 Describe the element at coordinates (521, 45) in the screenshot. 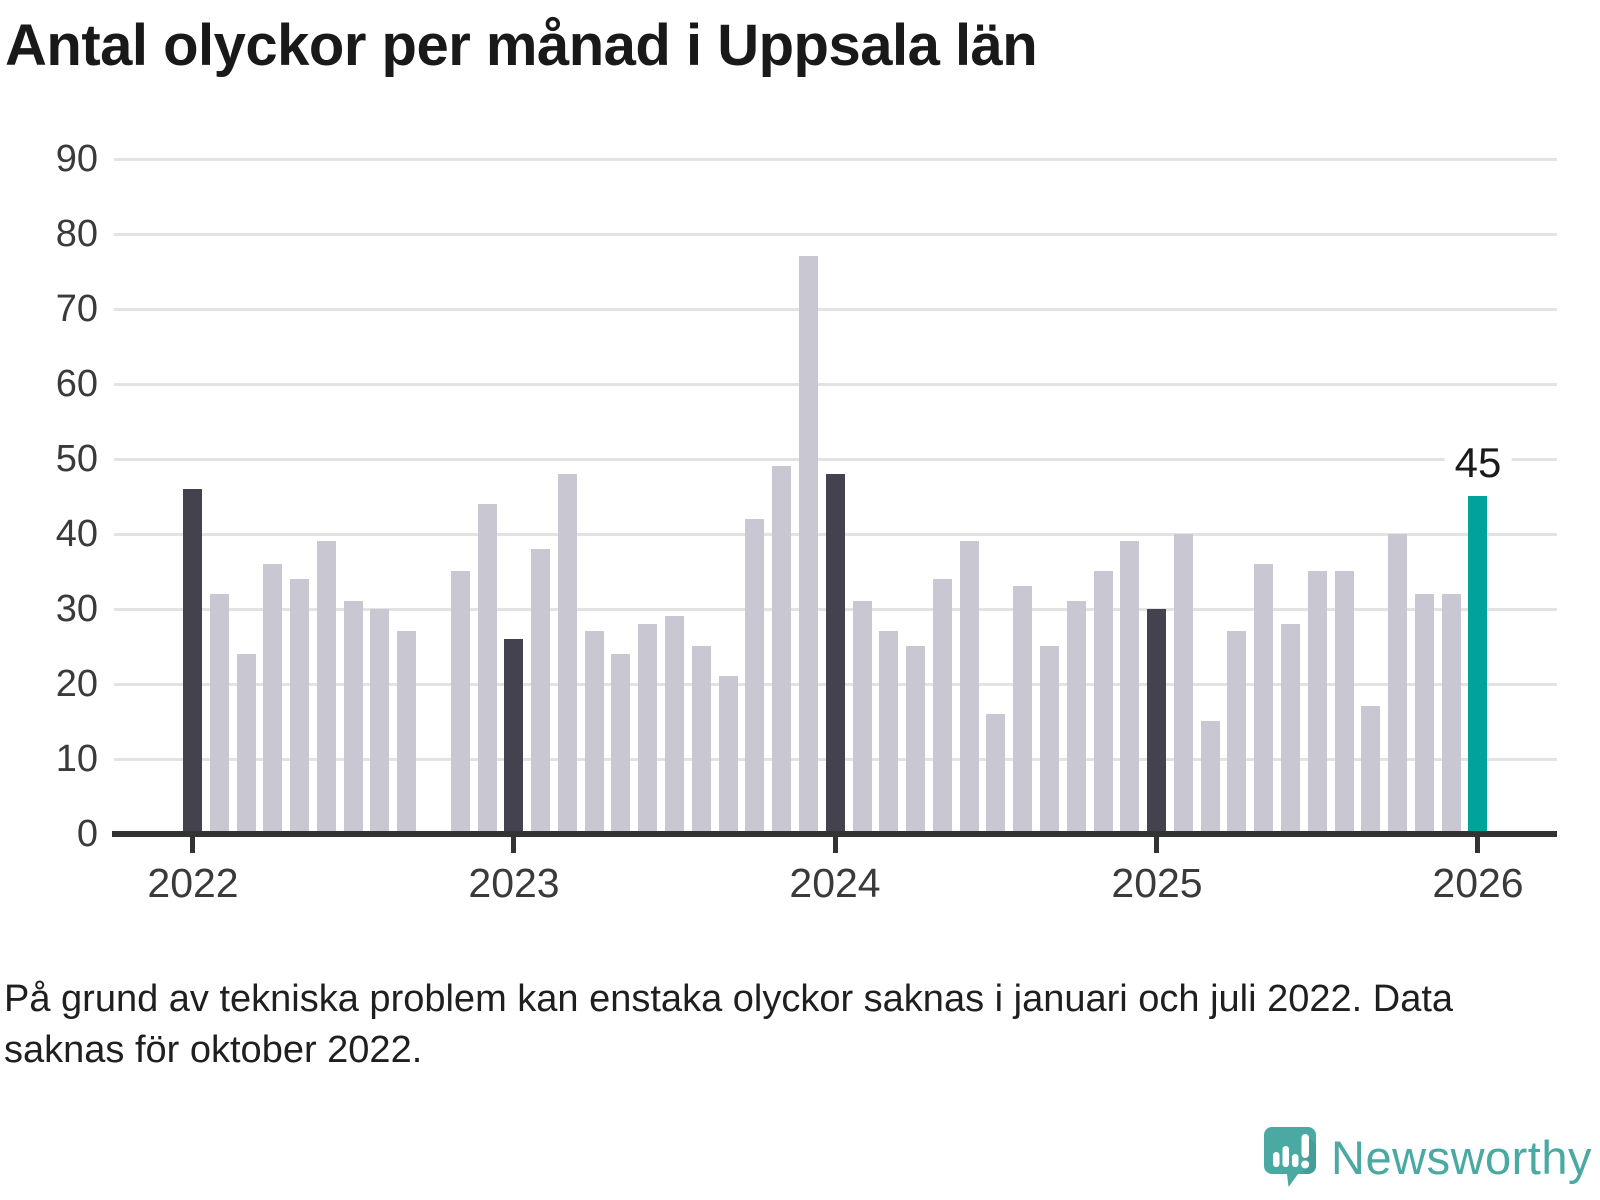

I see `chart-title: Antal olyckor per månad i Uppsala län` at that location.